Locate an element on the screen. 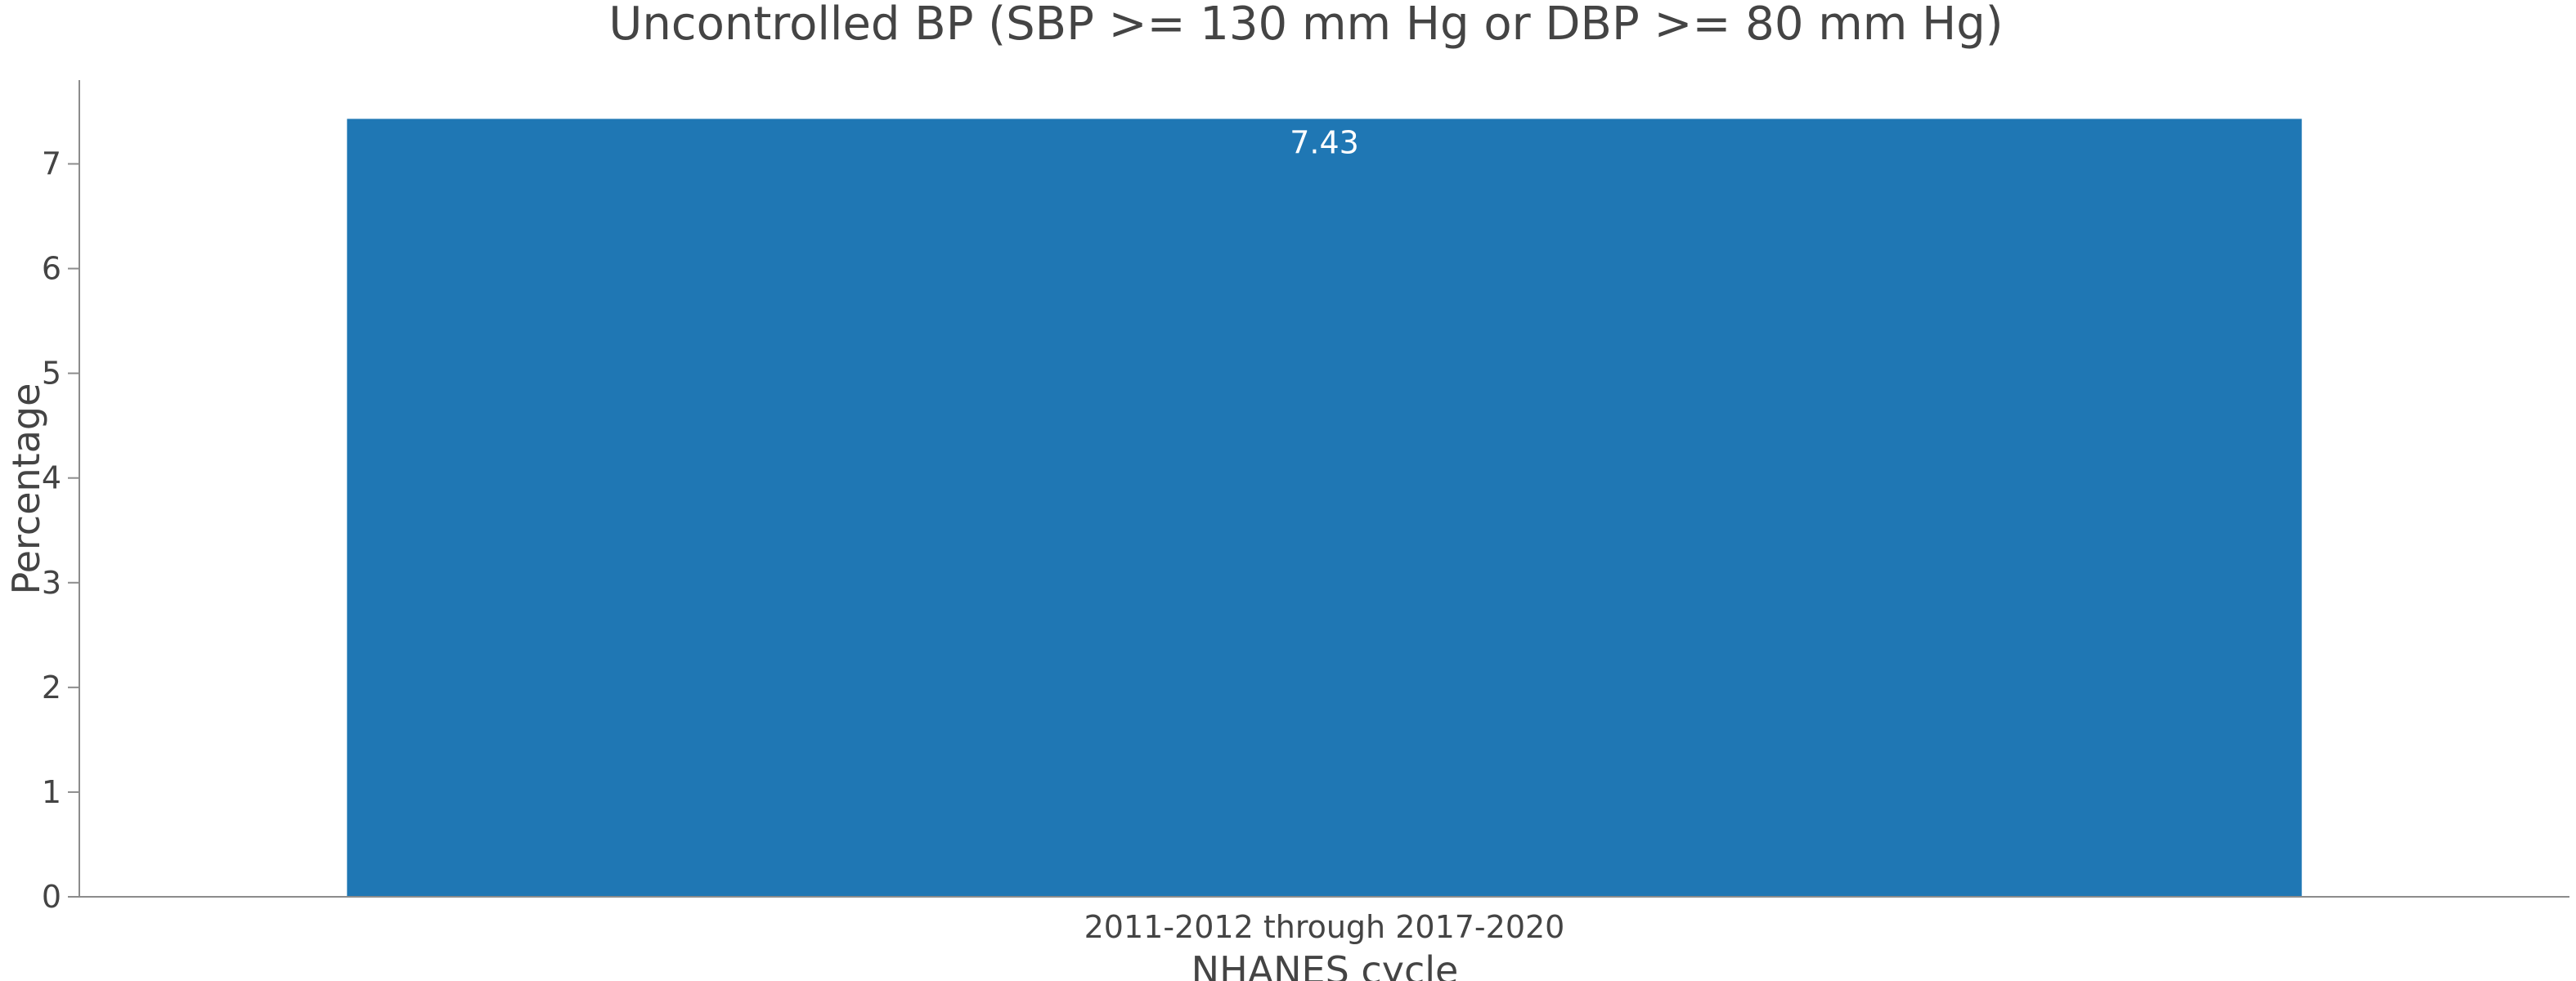 This screenshot has height=981, width=2576. x-ticks: 2011-2012 through 2017-2020 is located at coordinates (1324, 927).